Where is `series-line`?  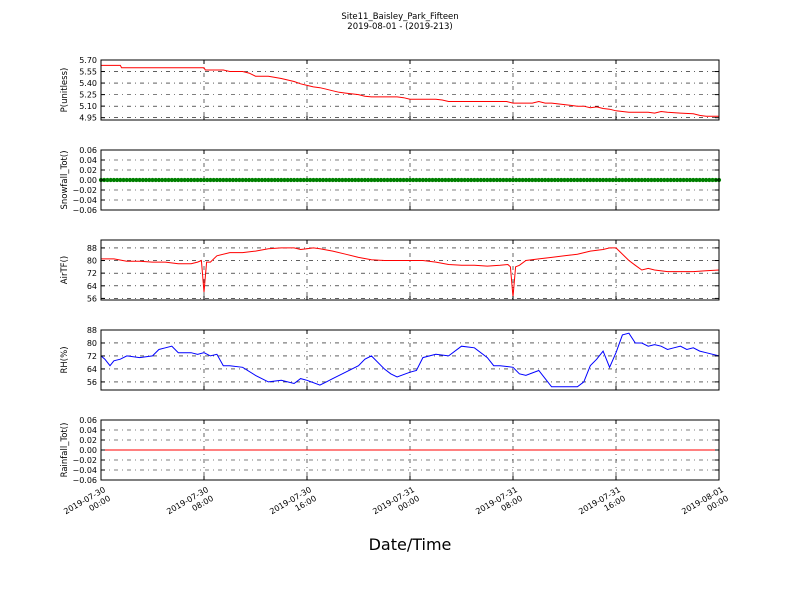
series-line is located at coordinates (410, 360).